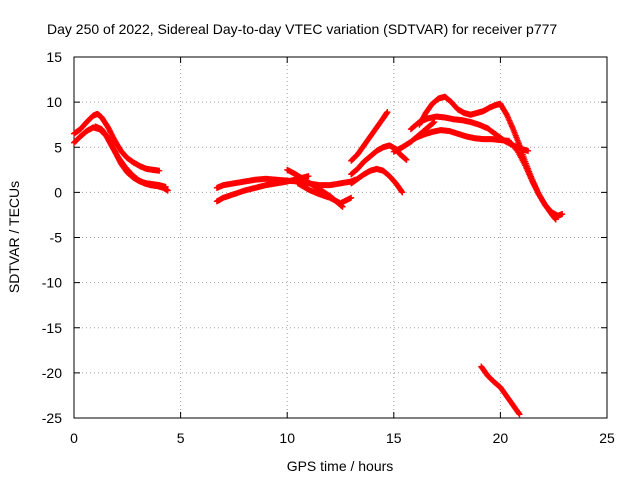 The image size is (640, 480). I want to click on x-tick-label: 15, so click(394, 438).